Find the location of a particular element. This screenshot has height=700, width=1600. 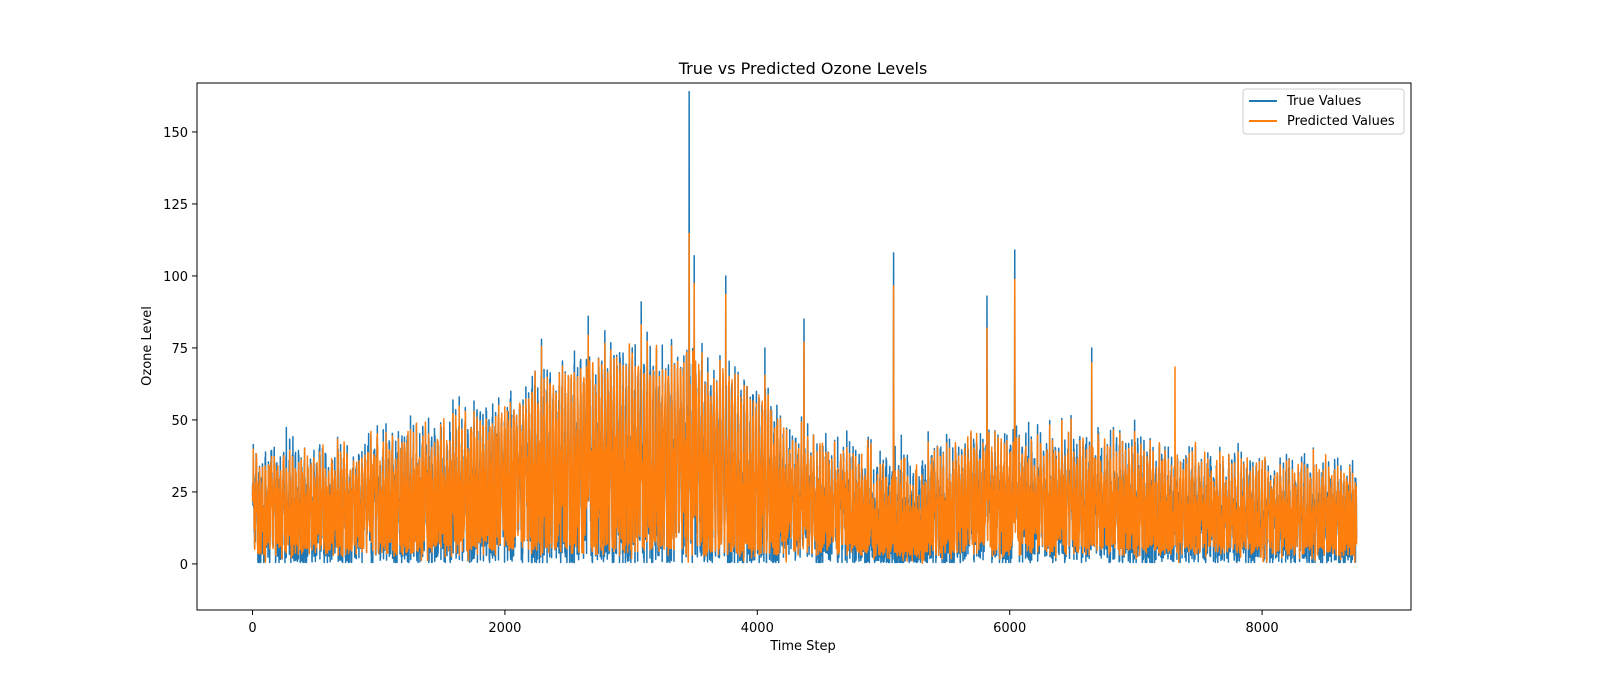

y-tick-label: 25 is located at coordinates (179, 493).